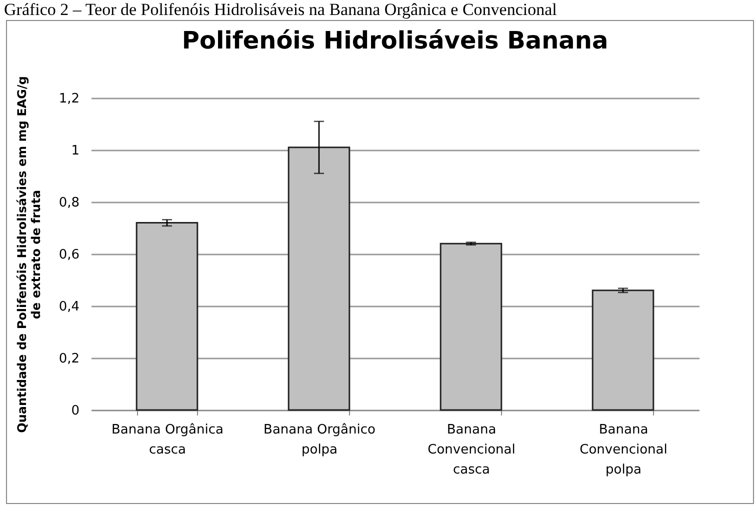  What do you see at coordinates (168, 440) in the screenshot?
I see `x-tick-label: Banana Orgânica casca` at bounding box center [168, 440].